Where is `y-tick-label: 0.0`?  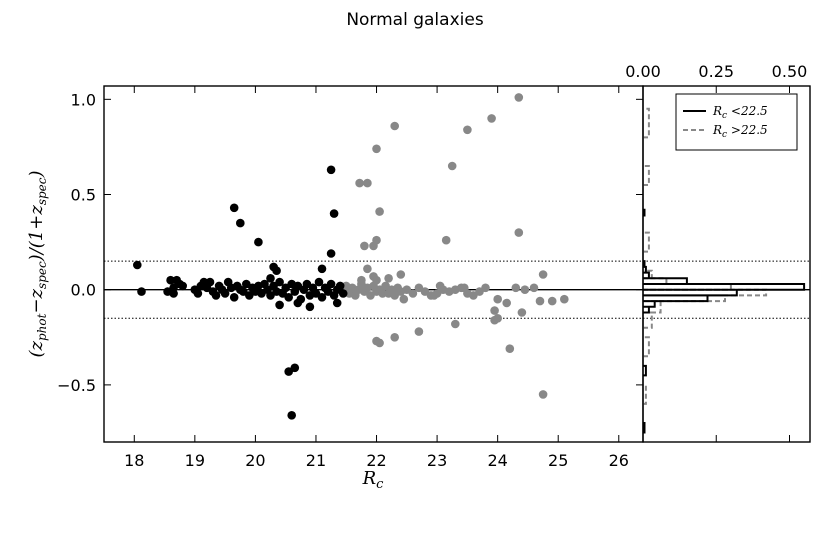
y-tick-label: 0.0 is located at coordinates (83, 290).